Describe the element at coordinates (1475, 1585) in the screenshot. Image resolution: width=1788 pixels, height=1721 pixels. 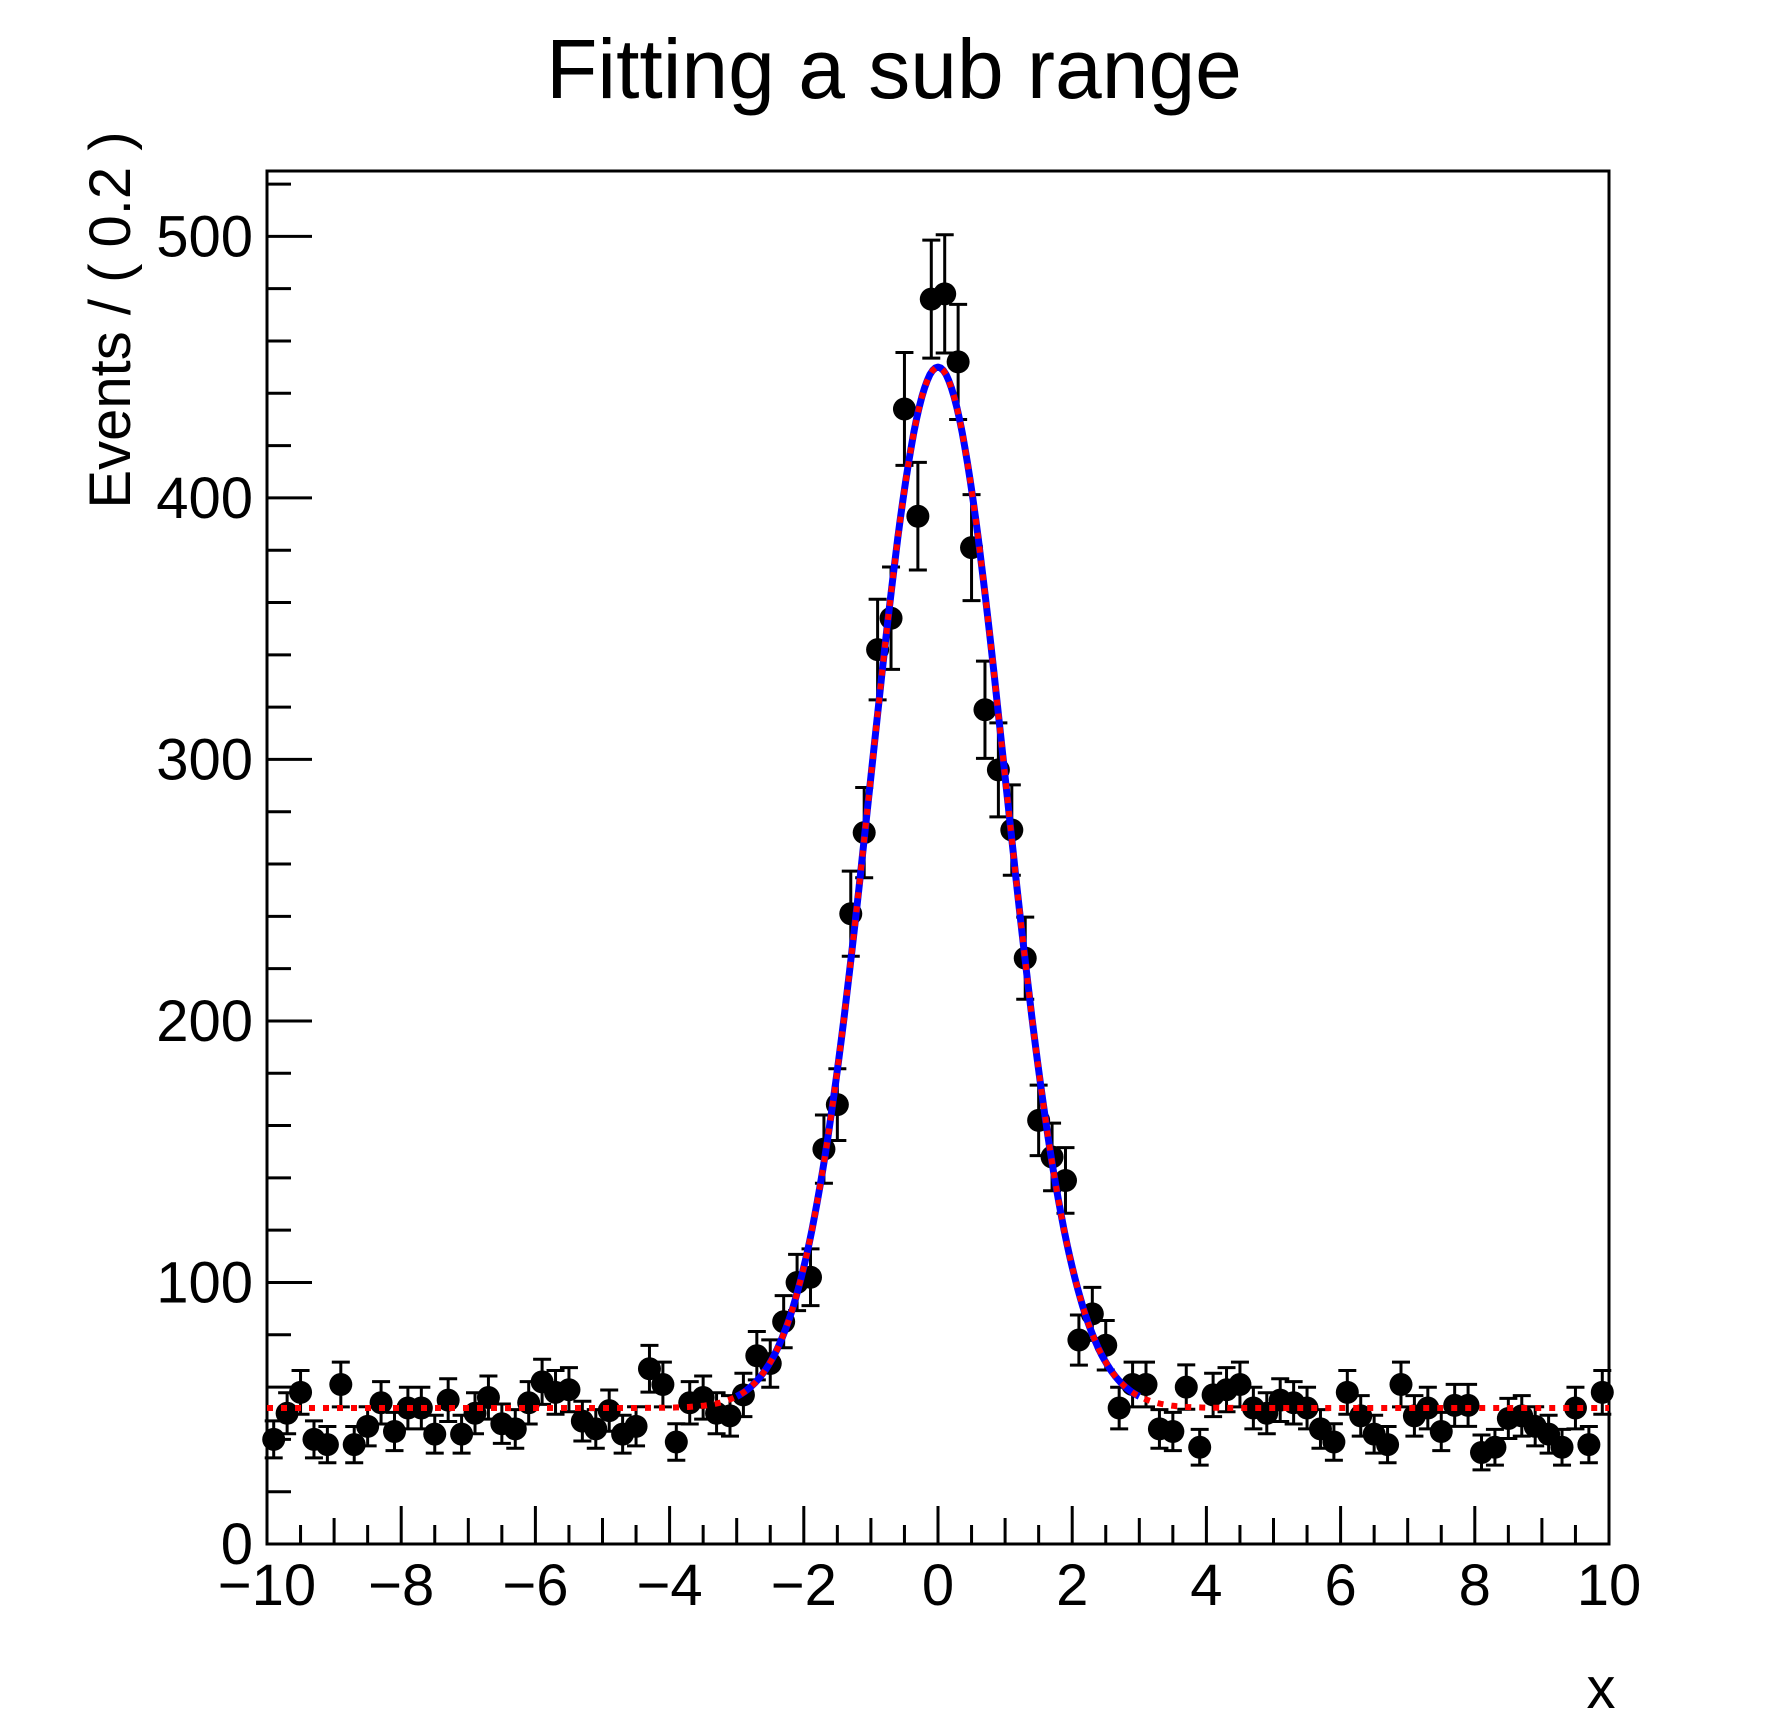
I see `x-tick-label: 8` at that location.